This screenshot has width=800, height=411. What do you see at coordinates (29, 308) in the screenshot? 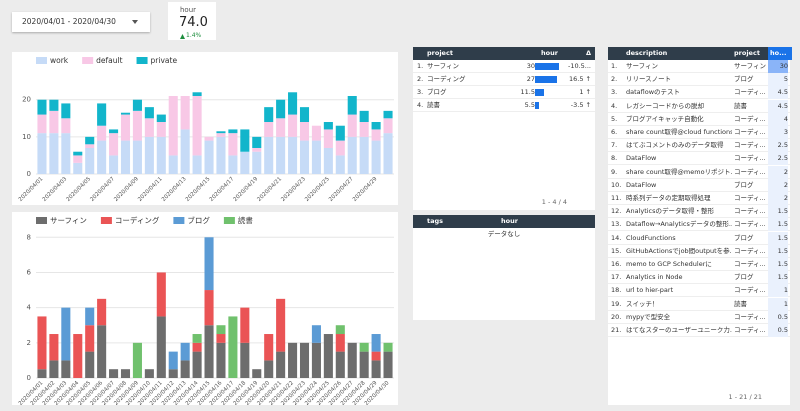
I see `y-tick-label: 4` at bounding box center [29, 308].